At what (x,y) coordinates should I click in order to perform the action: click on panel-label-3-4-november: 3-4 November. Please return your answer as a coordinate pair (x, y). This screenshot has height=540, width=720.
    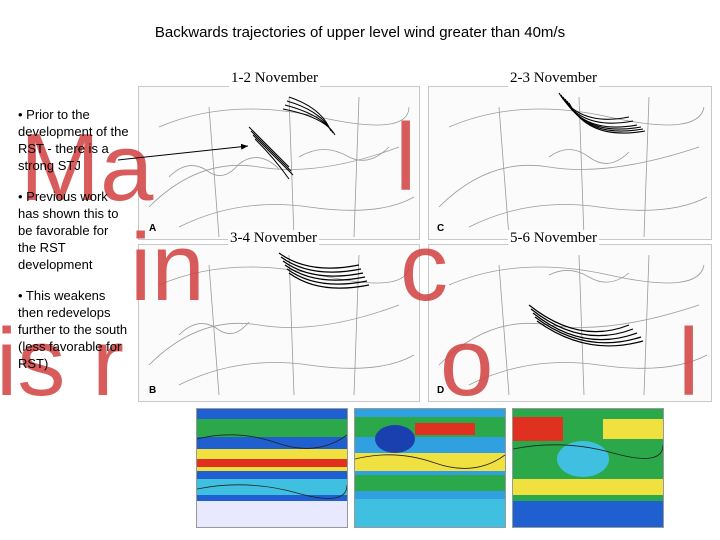
    Looking at the image, I should click on (274, 238).